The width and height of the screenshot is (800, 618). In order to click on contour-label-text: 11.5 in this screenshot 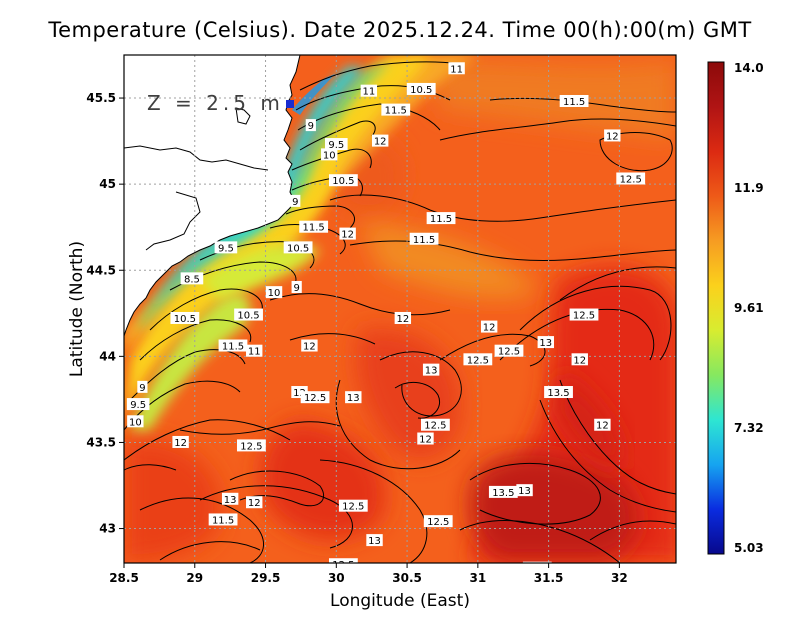, I will do `click(441, 219)`.